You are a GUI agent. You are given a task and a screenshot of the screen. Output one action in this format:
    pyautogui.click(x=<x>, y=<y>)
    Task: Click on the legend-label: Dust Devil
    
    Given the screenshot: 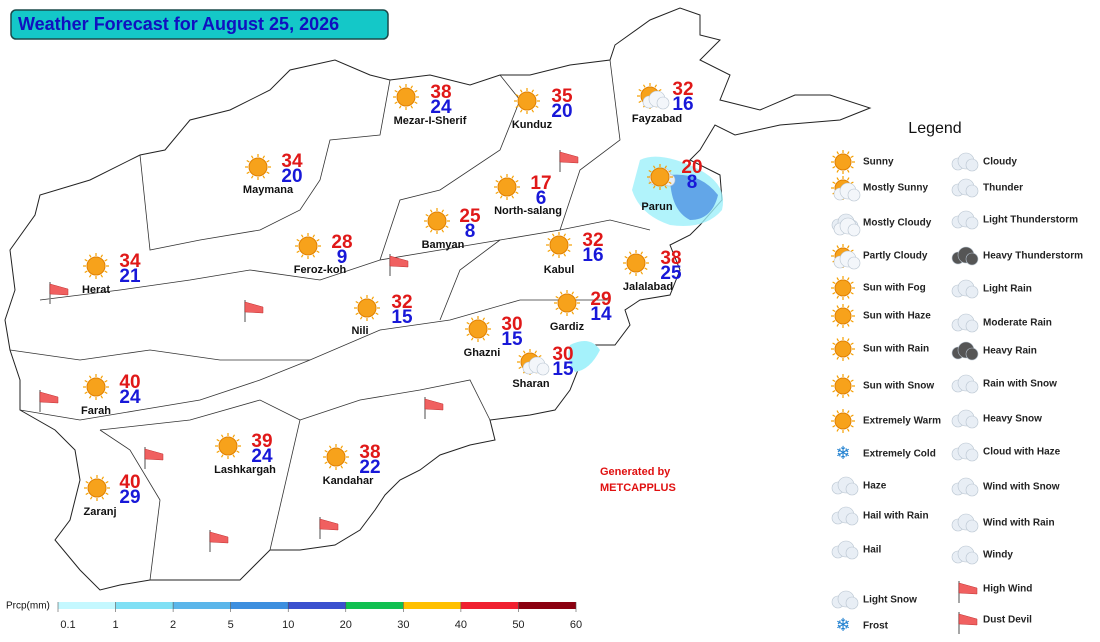 What is the action you would take?
    pyautogui.click(x=1007, y=620)
    